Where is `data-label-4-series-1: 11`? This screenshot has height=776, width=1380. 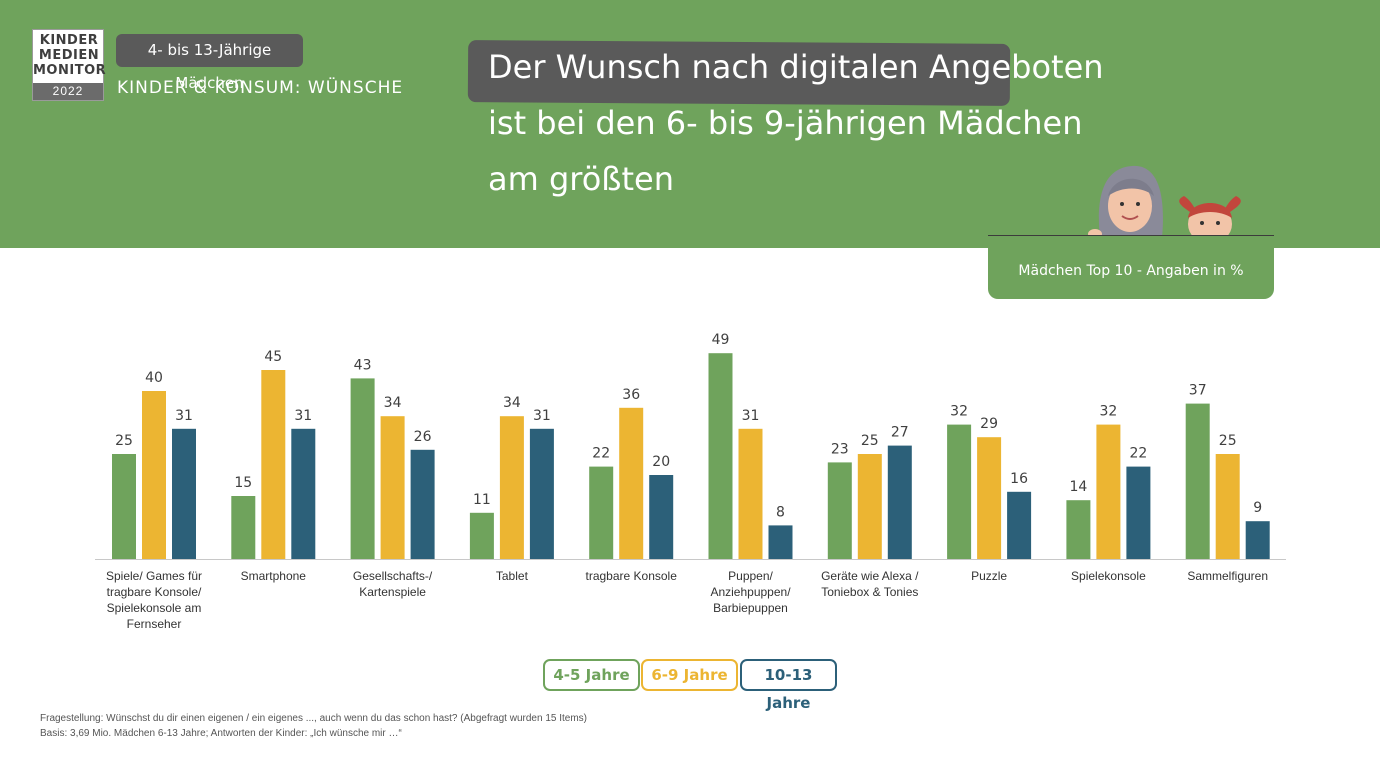 data-label-4-series-1: 11 is located at coordinates (482, 500).